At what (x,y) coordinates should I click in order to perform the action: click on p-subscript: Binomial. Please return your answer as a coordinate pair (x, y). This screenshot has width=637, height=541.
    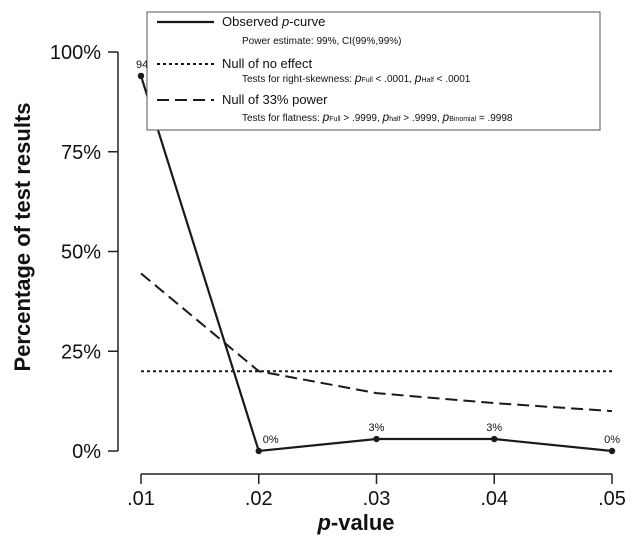
    Looking at the image, I should click on (462, 119).